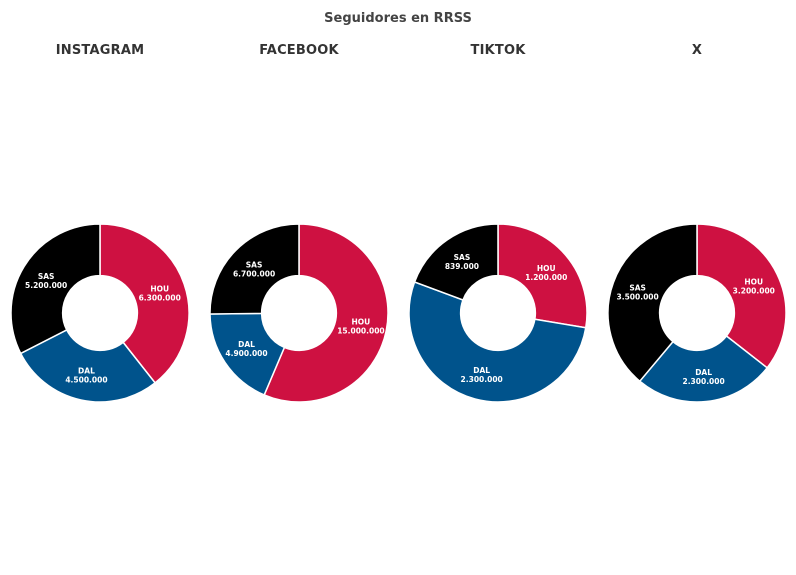 This screenshot has width=796, height=575. What do you see at coordinates (100, 50) in the screenshot?
I see `subtitle-instagram: INSTAGRAM` at bounding box center [100, 50].